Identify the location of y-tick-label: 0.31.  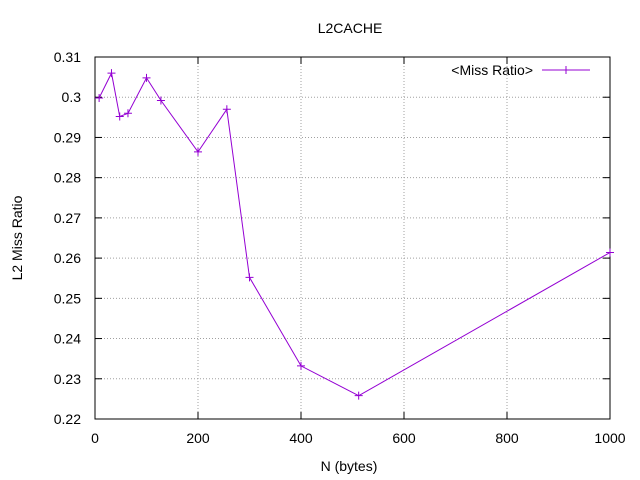
(67, 57).